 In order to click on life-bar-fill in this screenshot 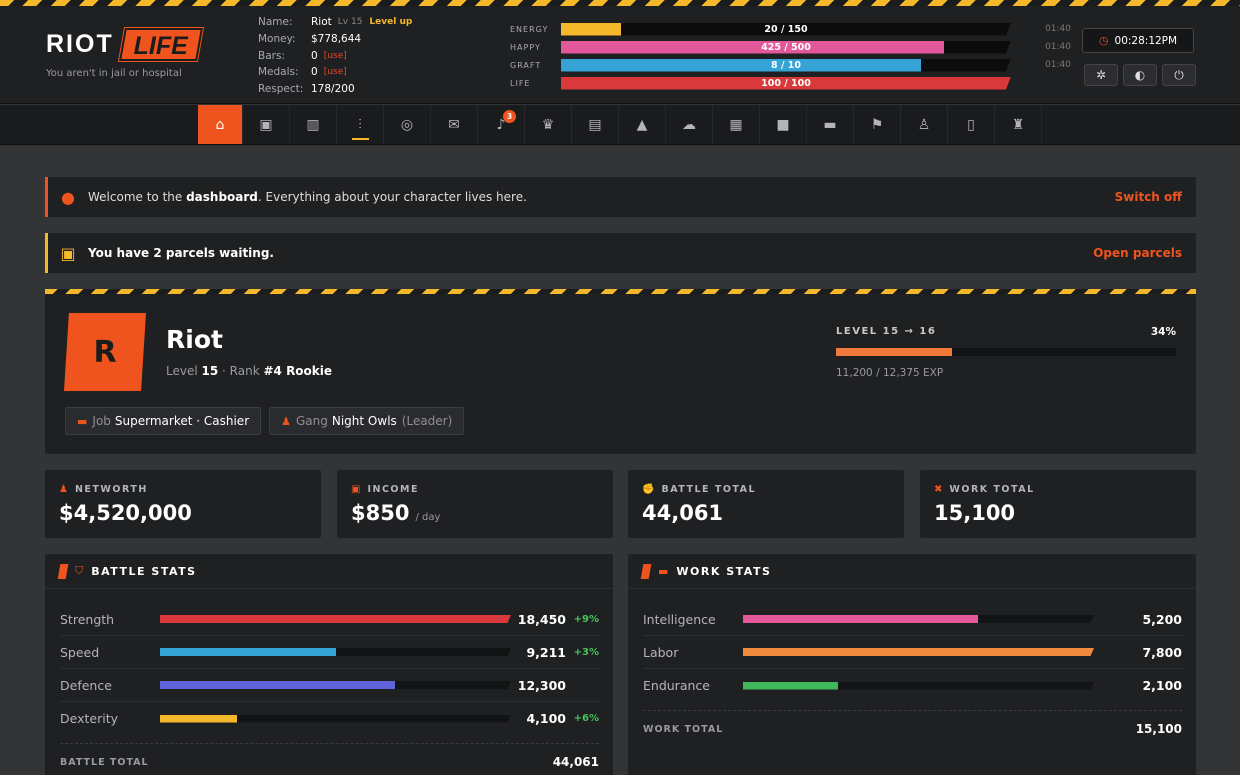, I will do `click(786, 83)`.